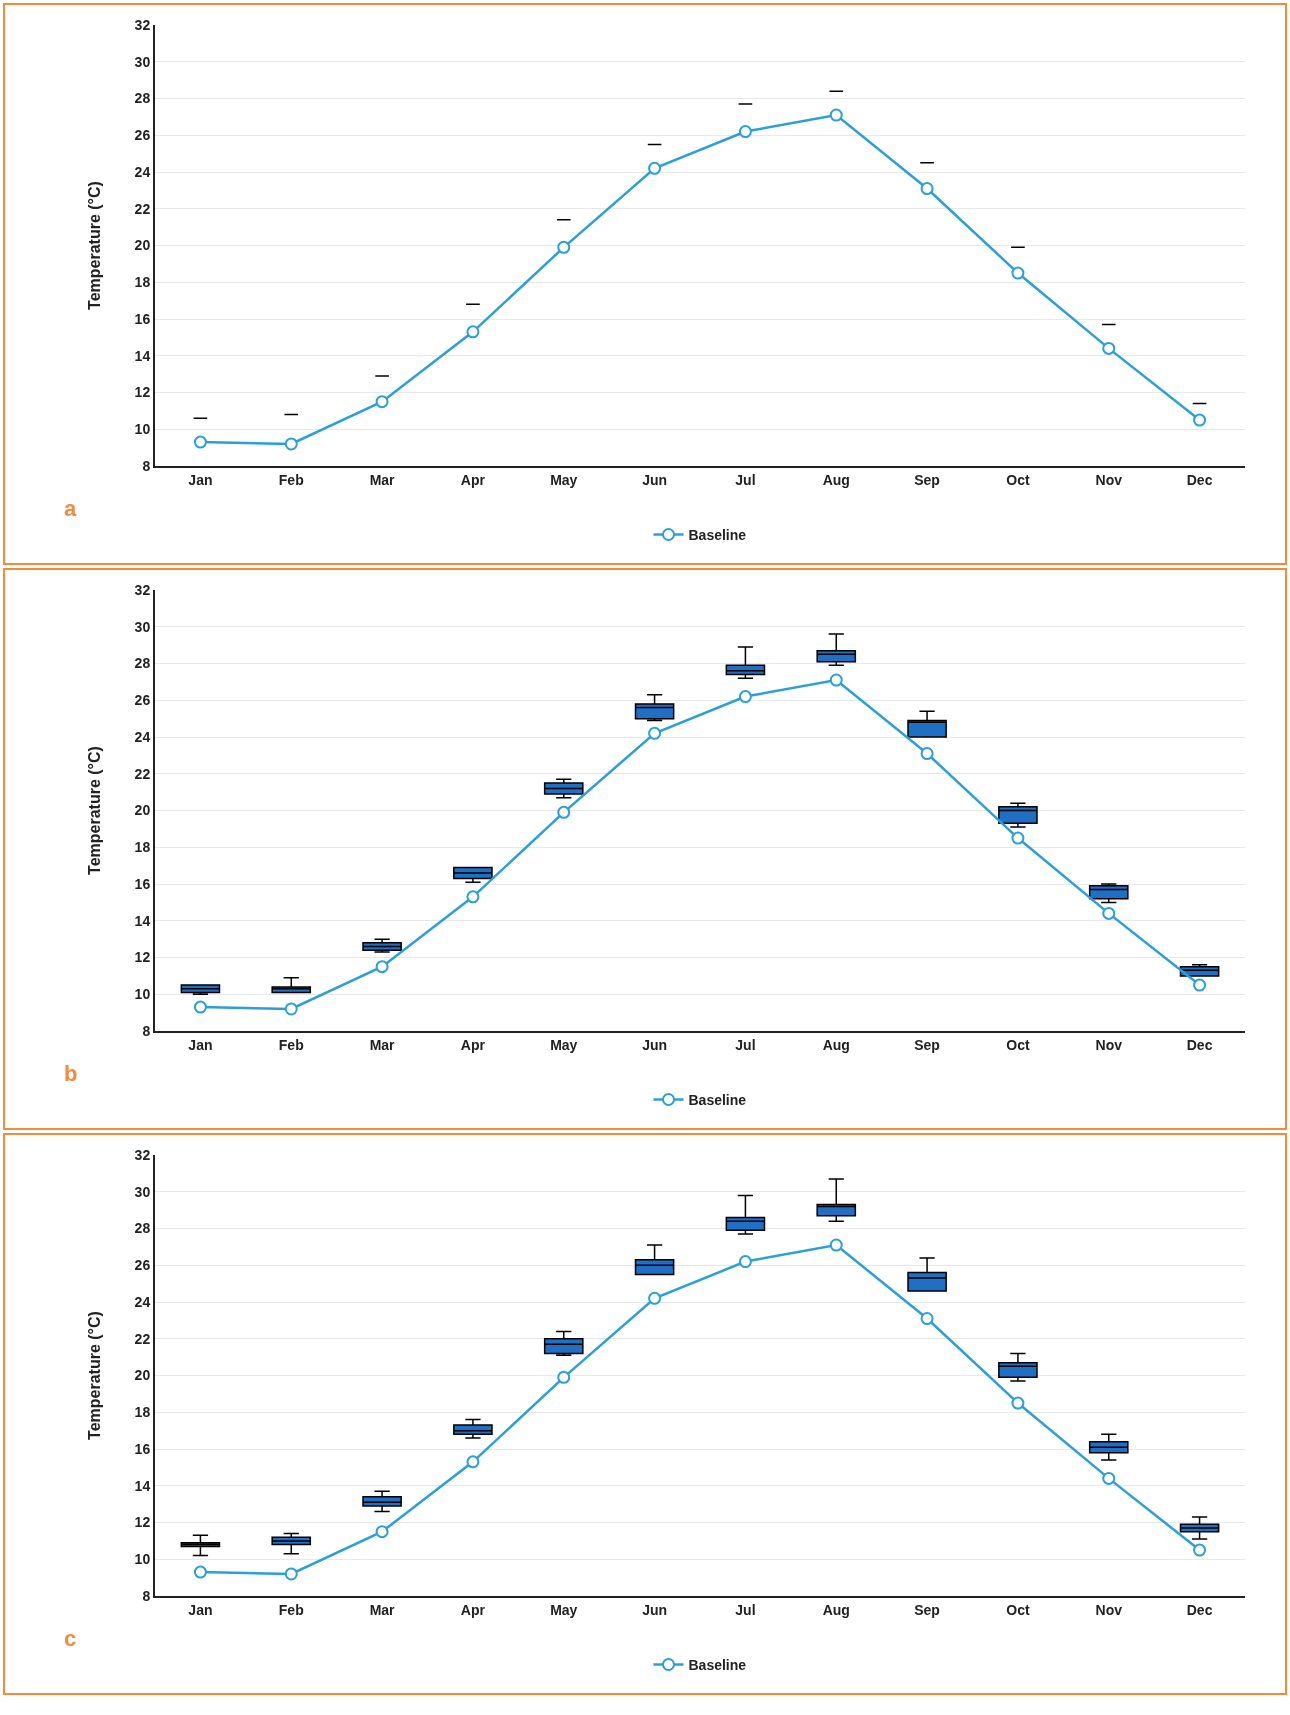  Describe the element at coordinates (70, 508) in the screenshot. I see `text: a` at that location.